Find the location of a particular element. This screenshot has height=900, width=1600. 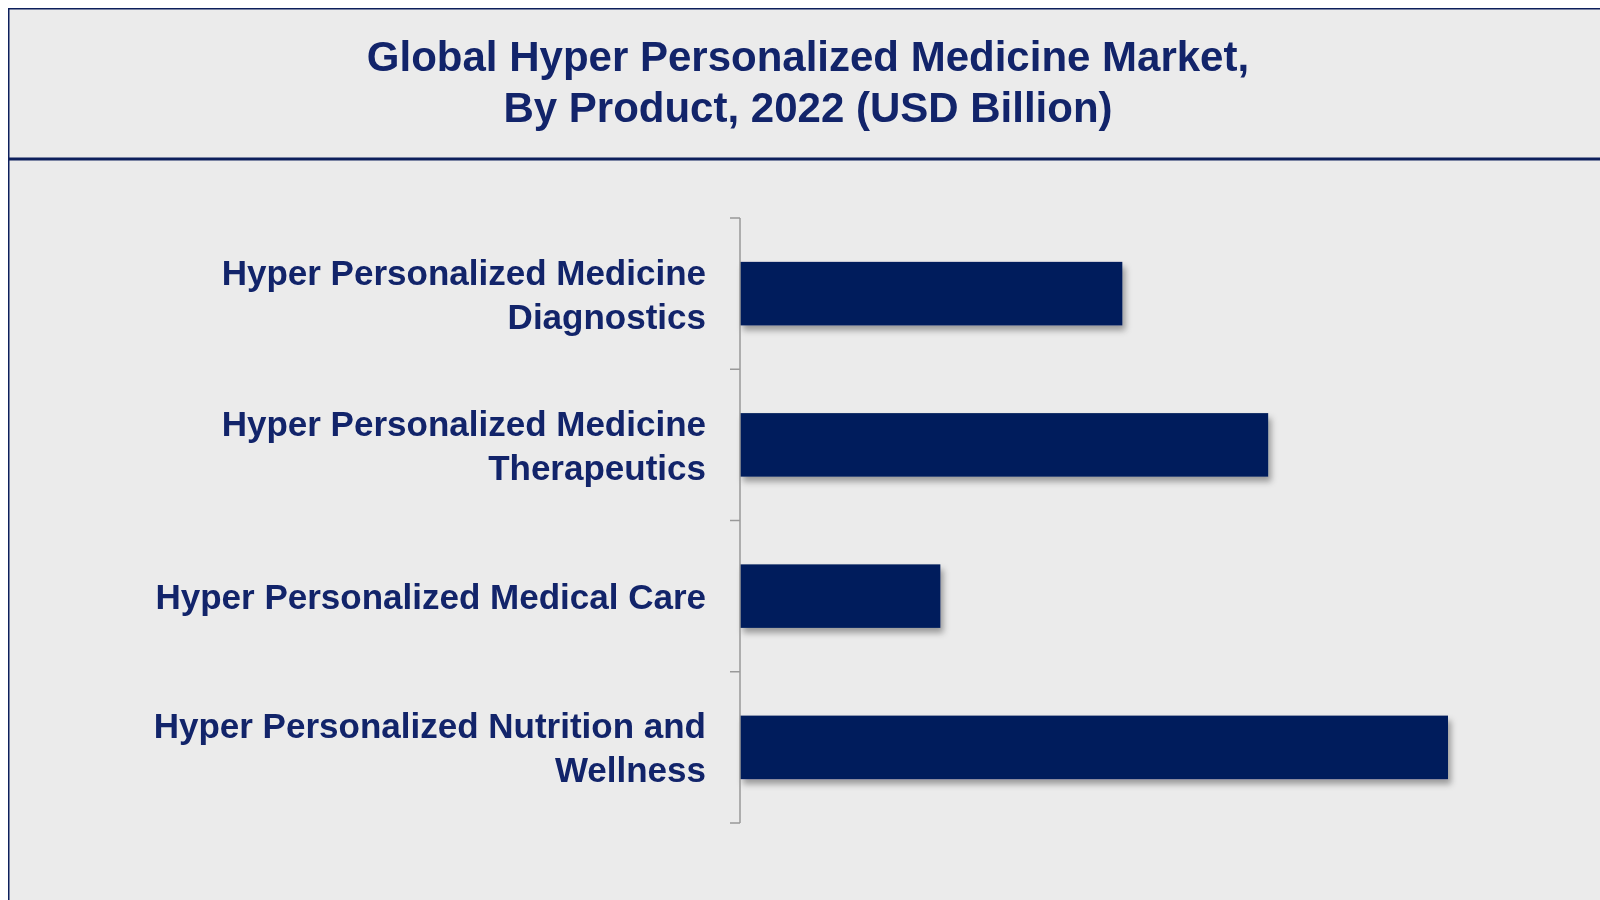

chart-title: Global Hyper Personalized Medicine Market, By Product, 2022 (USD Billion) is located at coordinates (808, 81).